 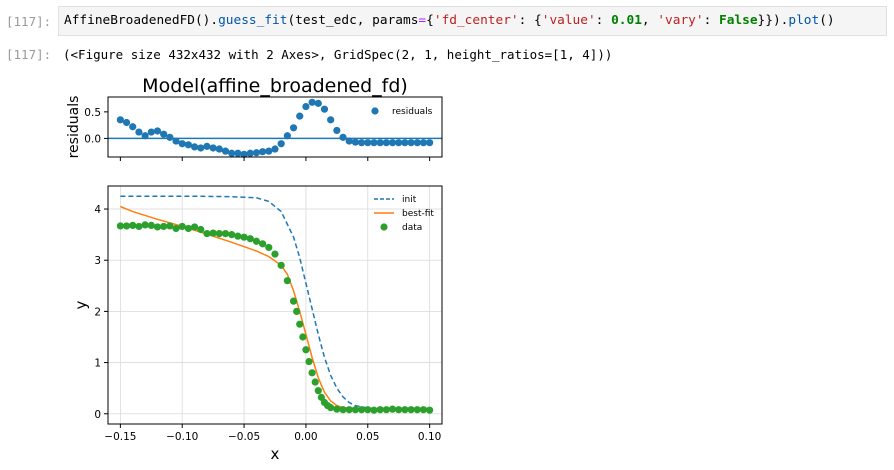 I want to click on chart-title: Model(affine_broadened_fd), so click(x=275, y=86).